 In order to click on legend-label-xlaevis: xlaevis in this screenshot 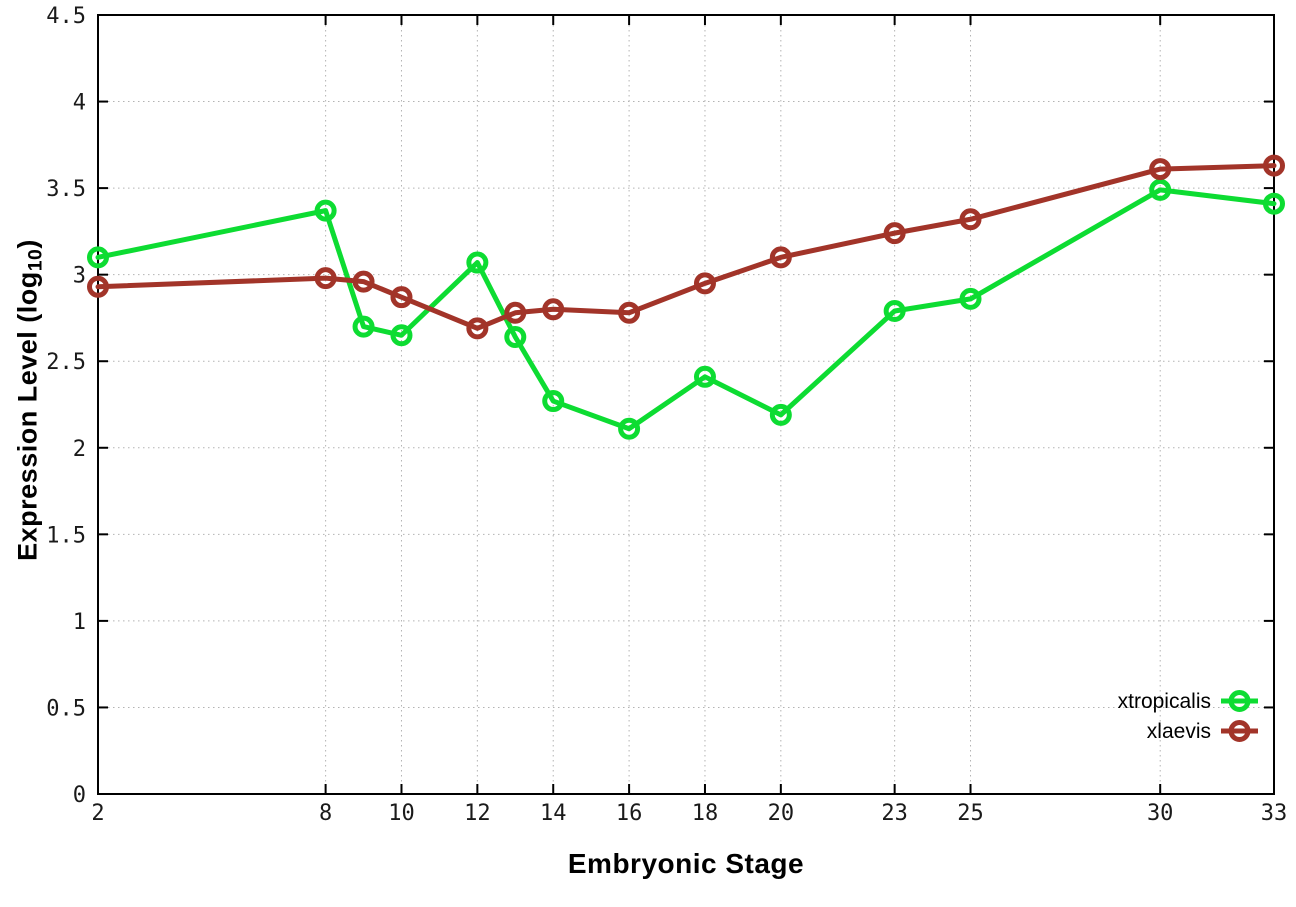, I will do `click(1179, 731)`.